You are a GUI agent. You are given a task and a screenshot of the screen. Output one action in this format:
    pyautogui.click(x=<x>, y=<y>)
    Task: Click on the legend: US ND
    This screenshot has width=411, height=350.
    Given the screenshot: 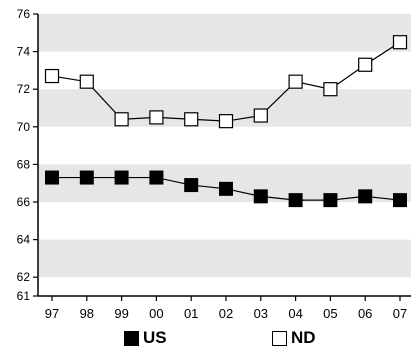 What is the action you would take?
    pyautogui.click(x=205, y=339)
    